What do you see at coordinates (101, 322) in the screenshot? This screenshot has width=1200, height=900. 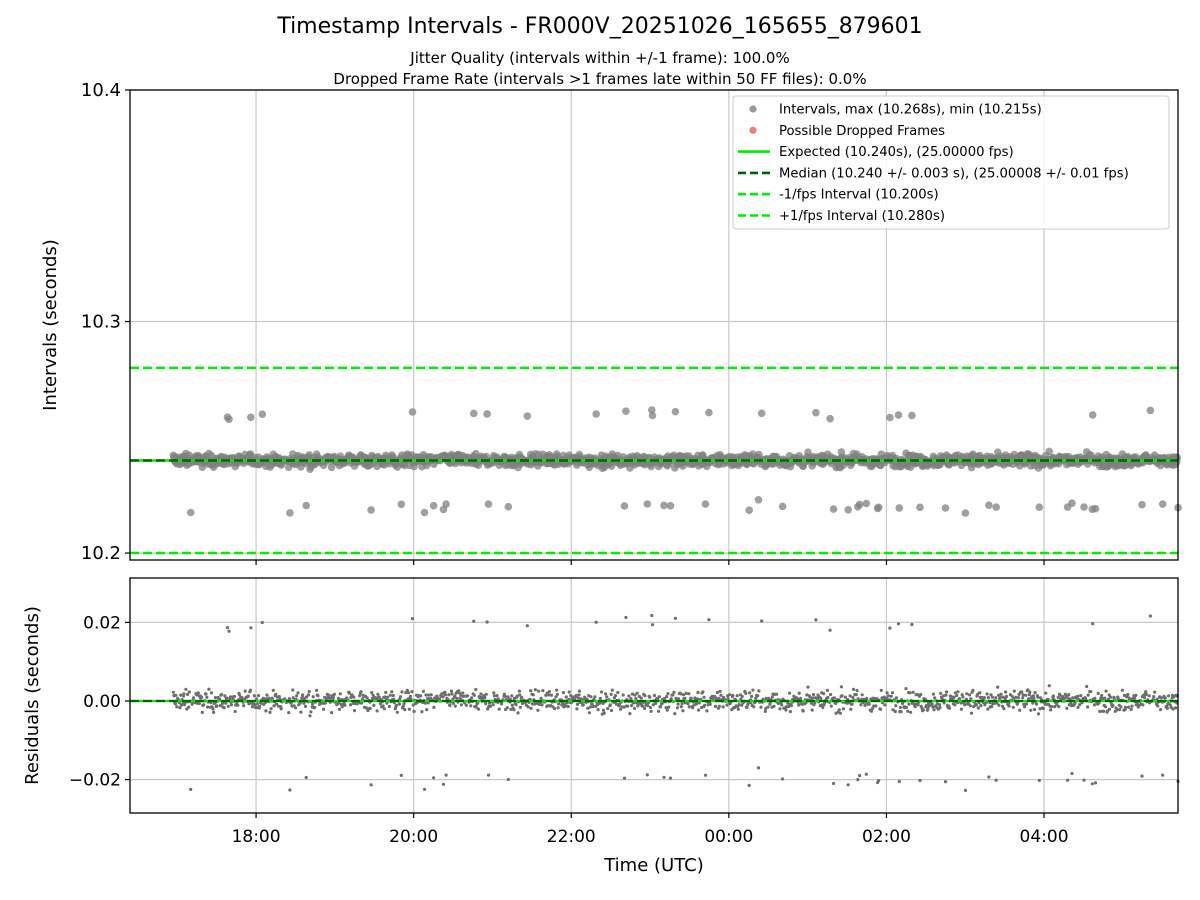 I see `y-tick-label: 10.3` at bounding box center [101, 322].